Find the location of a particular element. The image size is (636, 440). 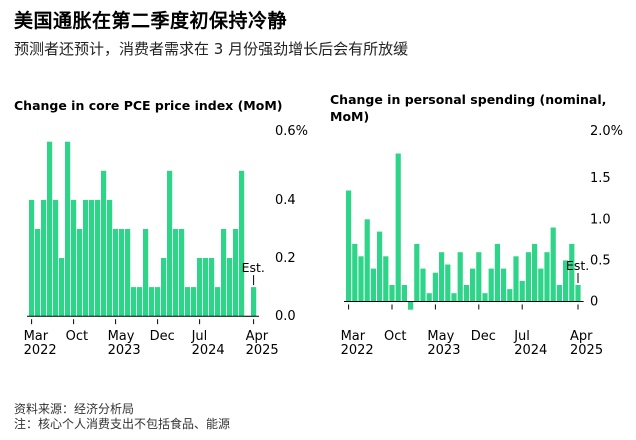

source-note: 资料来源：经济分析局 is located at coordinates (74, 409).